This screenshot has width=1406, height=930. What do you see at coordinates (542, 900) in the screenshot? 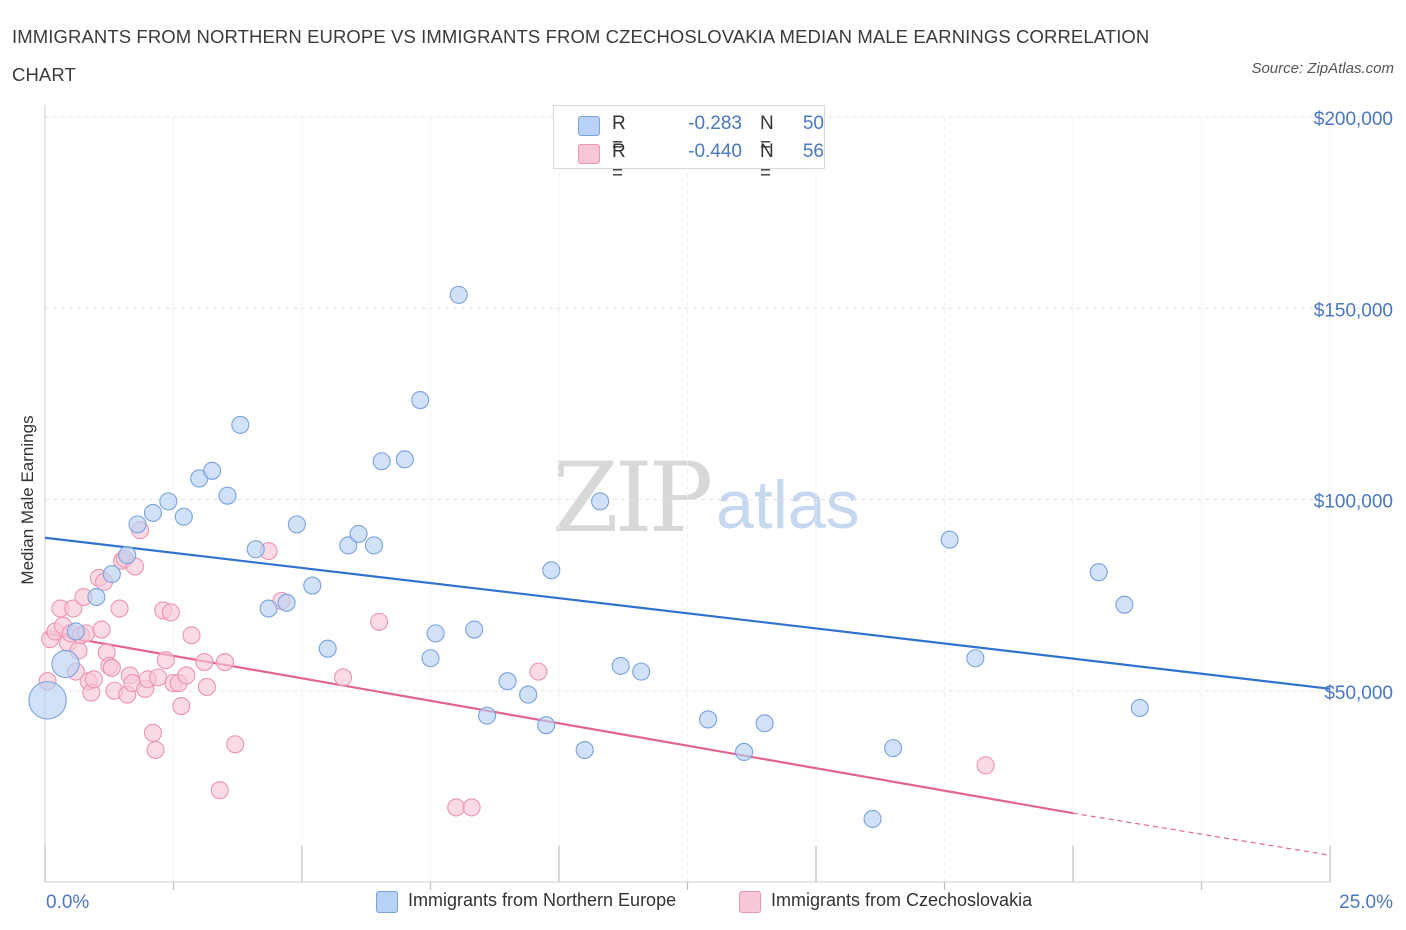
I see `bottom-legend-label: Immigrants from Northern Europe` at bounding box center [542, 900].